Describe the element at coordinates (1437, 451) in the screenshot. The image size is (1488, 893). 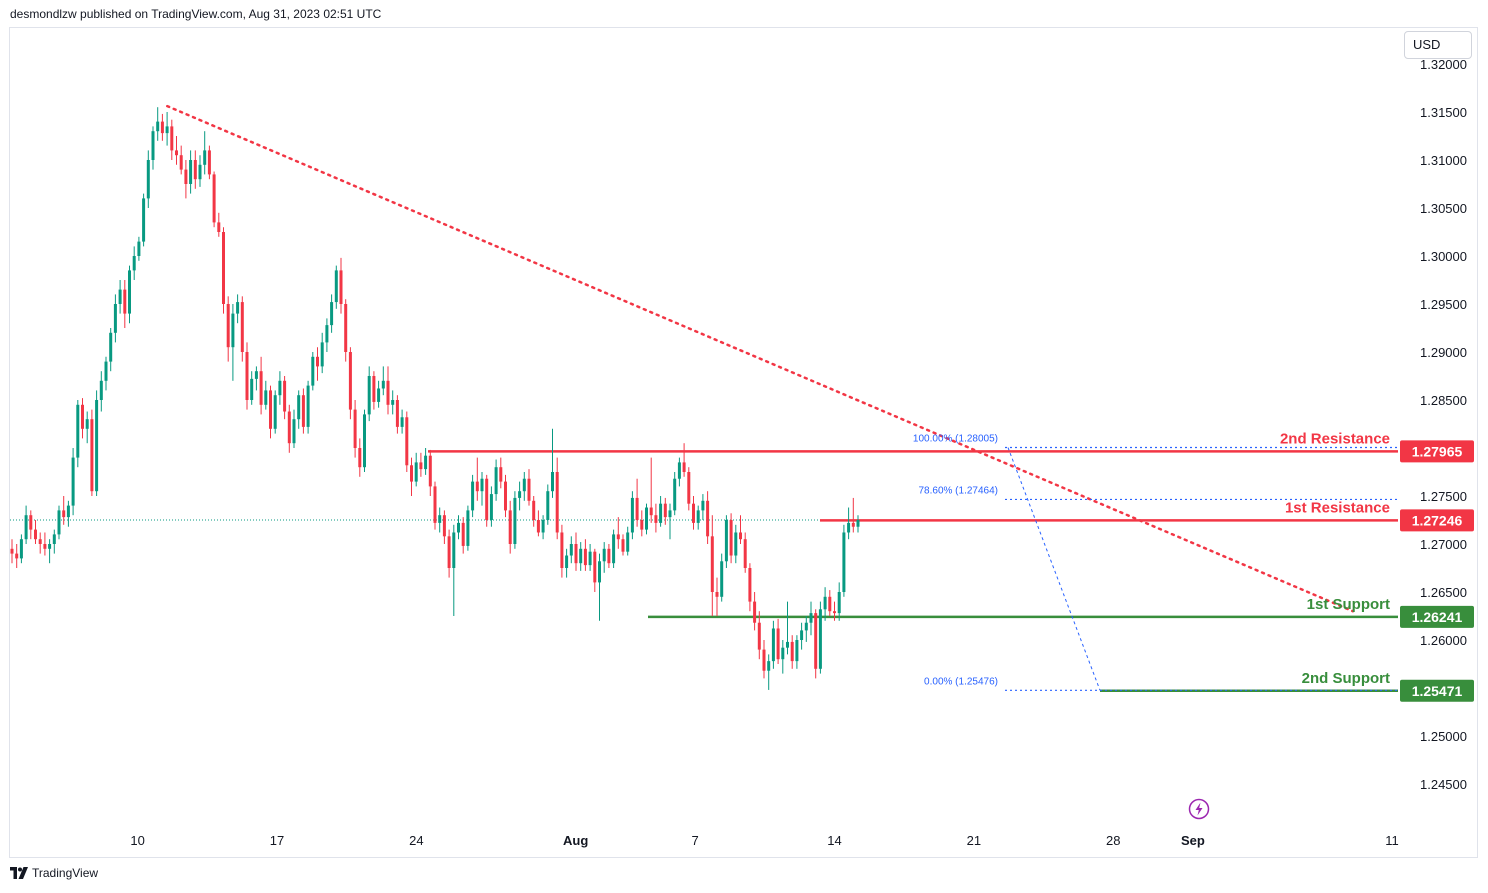
I see `resistance-price-tag-label: 1.27965` at that location.